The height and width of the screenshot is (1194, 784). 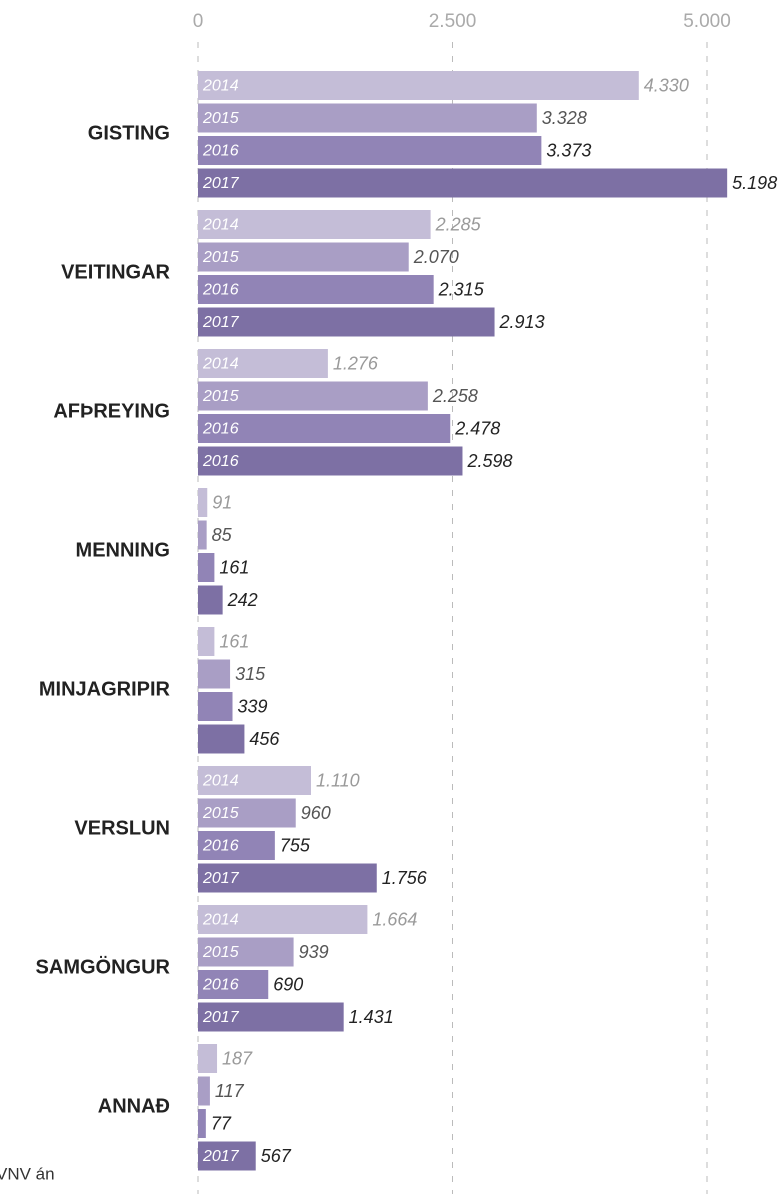 I want to click on value-label: 2.285, so click(x=458, y=224).